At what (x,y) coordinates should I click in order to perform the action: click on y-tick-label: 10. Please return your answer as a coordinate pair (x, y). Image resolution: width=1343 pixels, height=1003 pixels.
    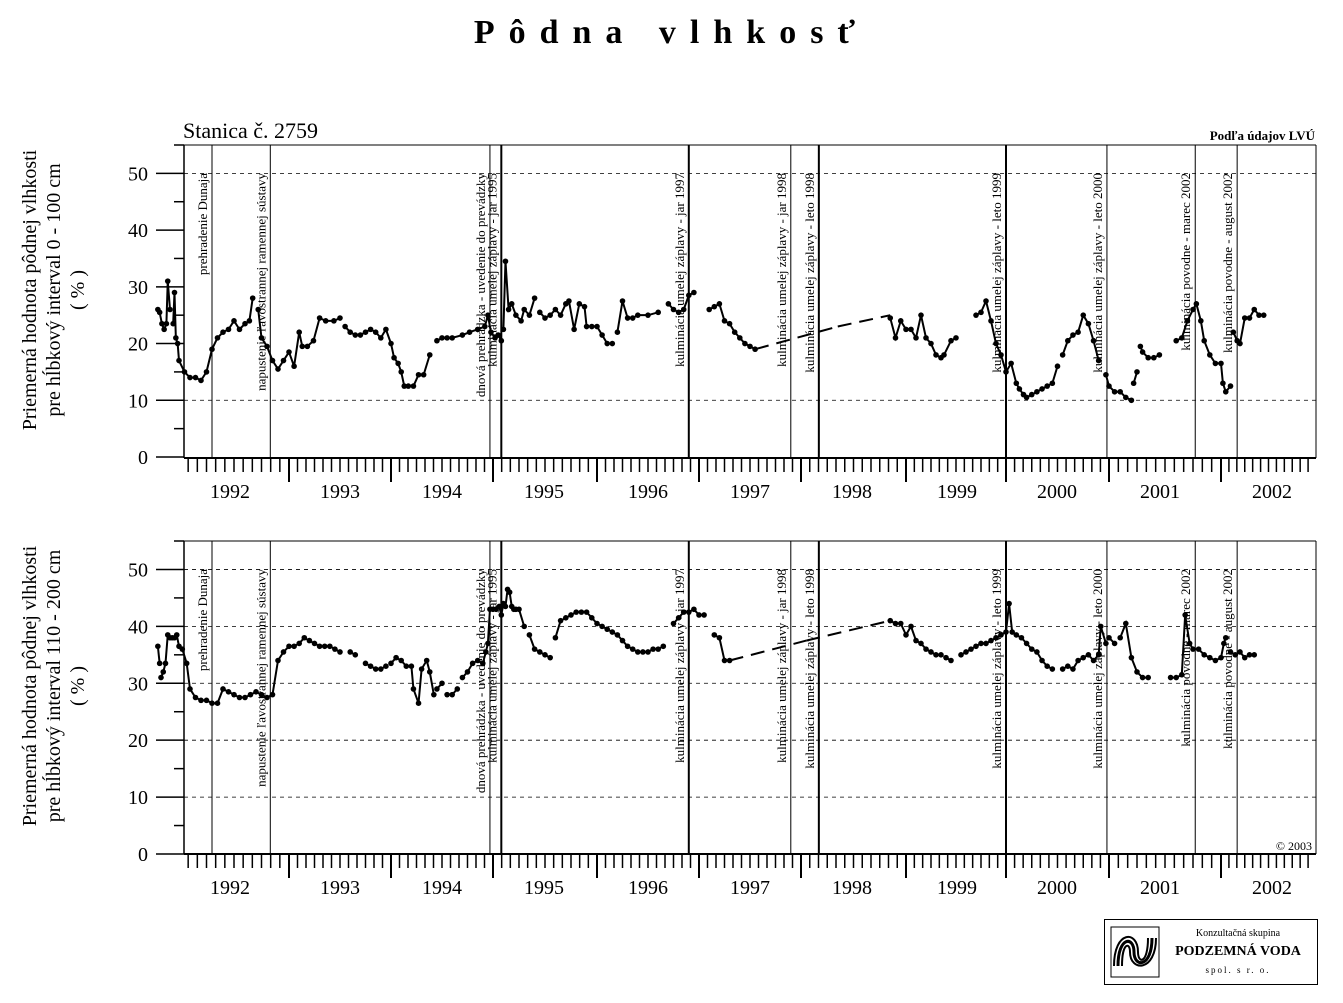
    Looking at the image, I should click on (138, 798).